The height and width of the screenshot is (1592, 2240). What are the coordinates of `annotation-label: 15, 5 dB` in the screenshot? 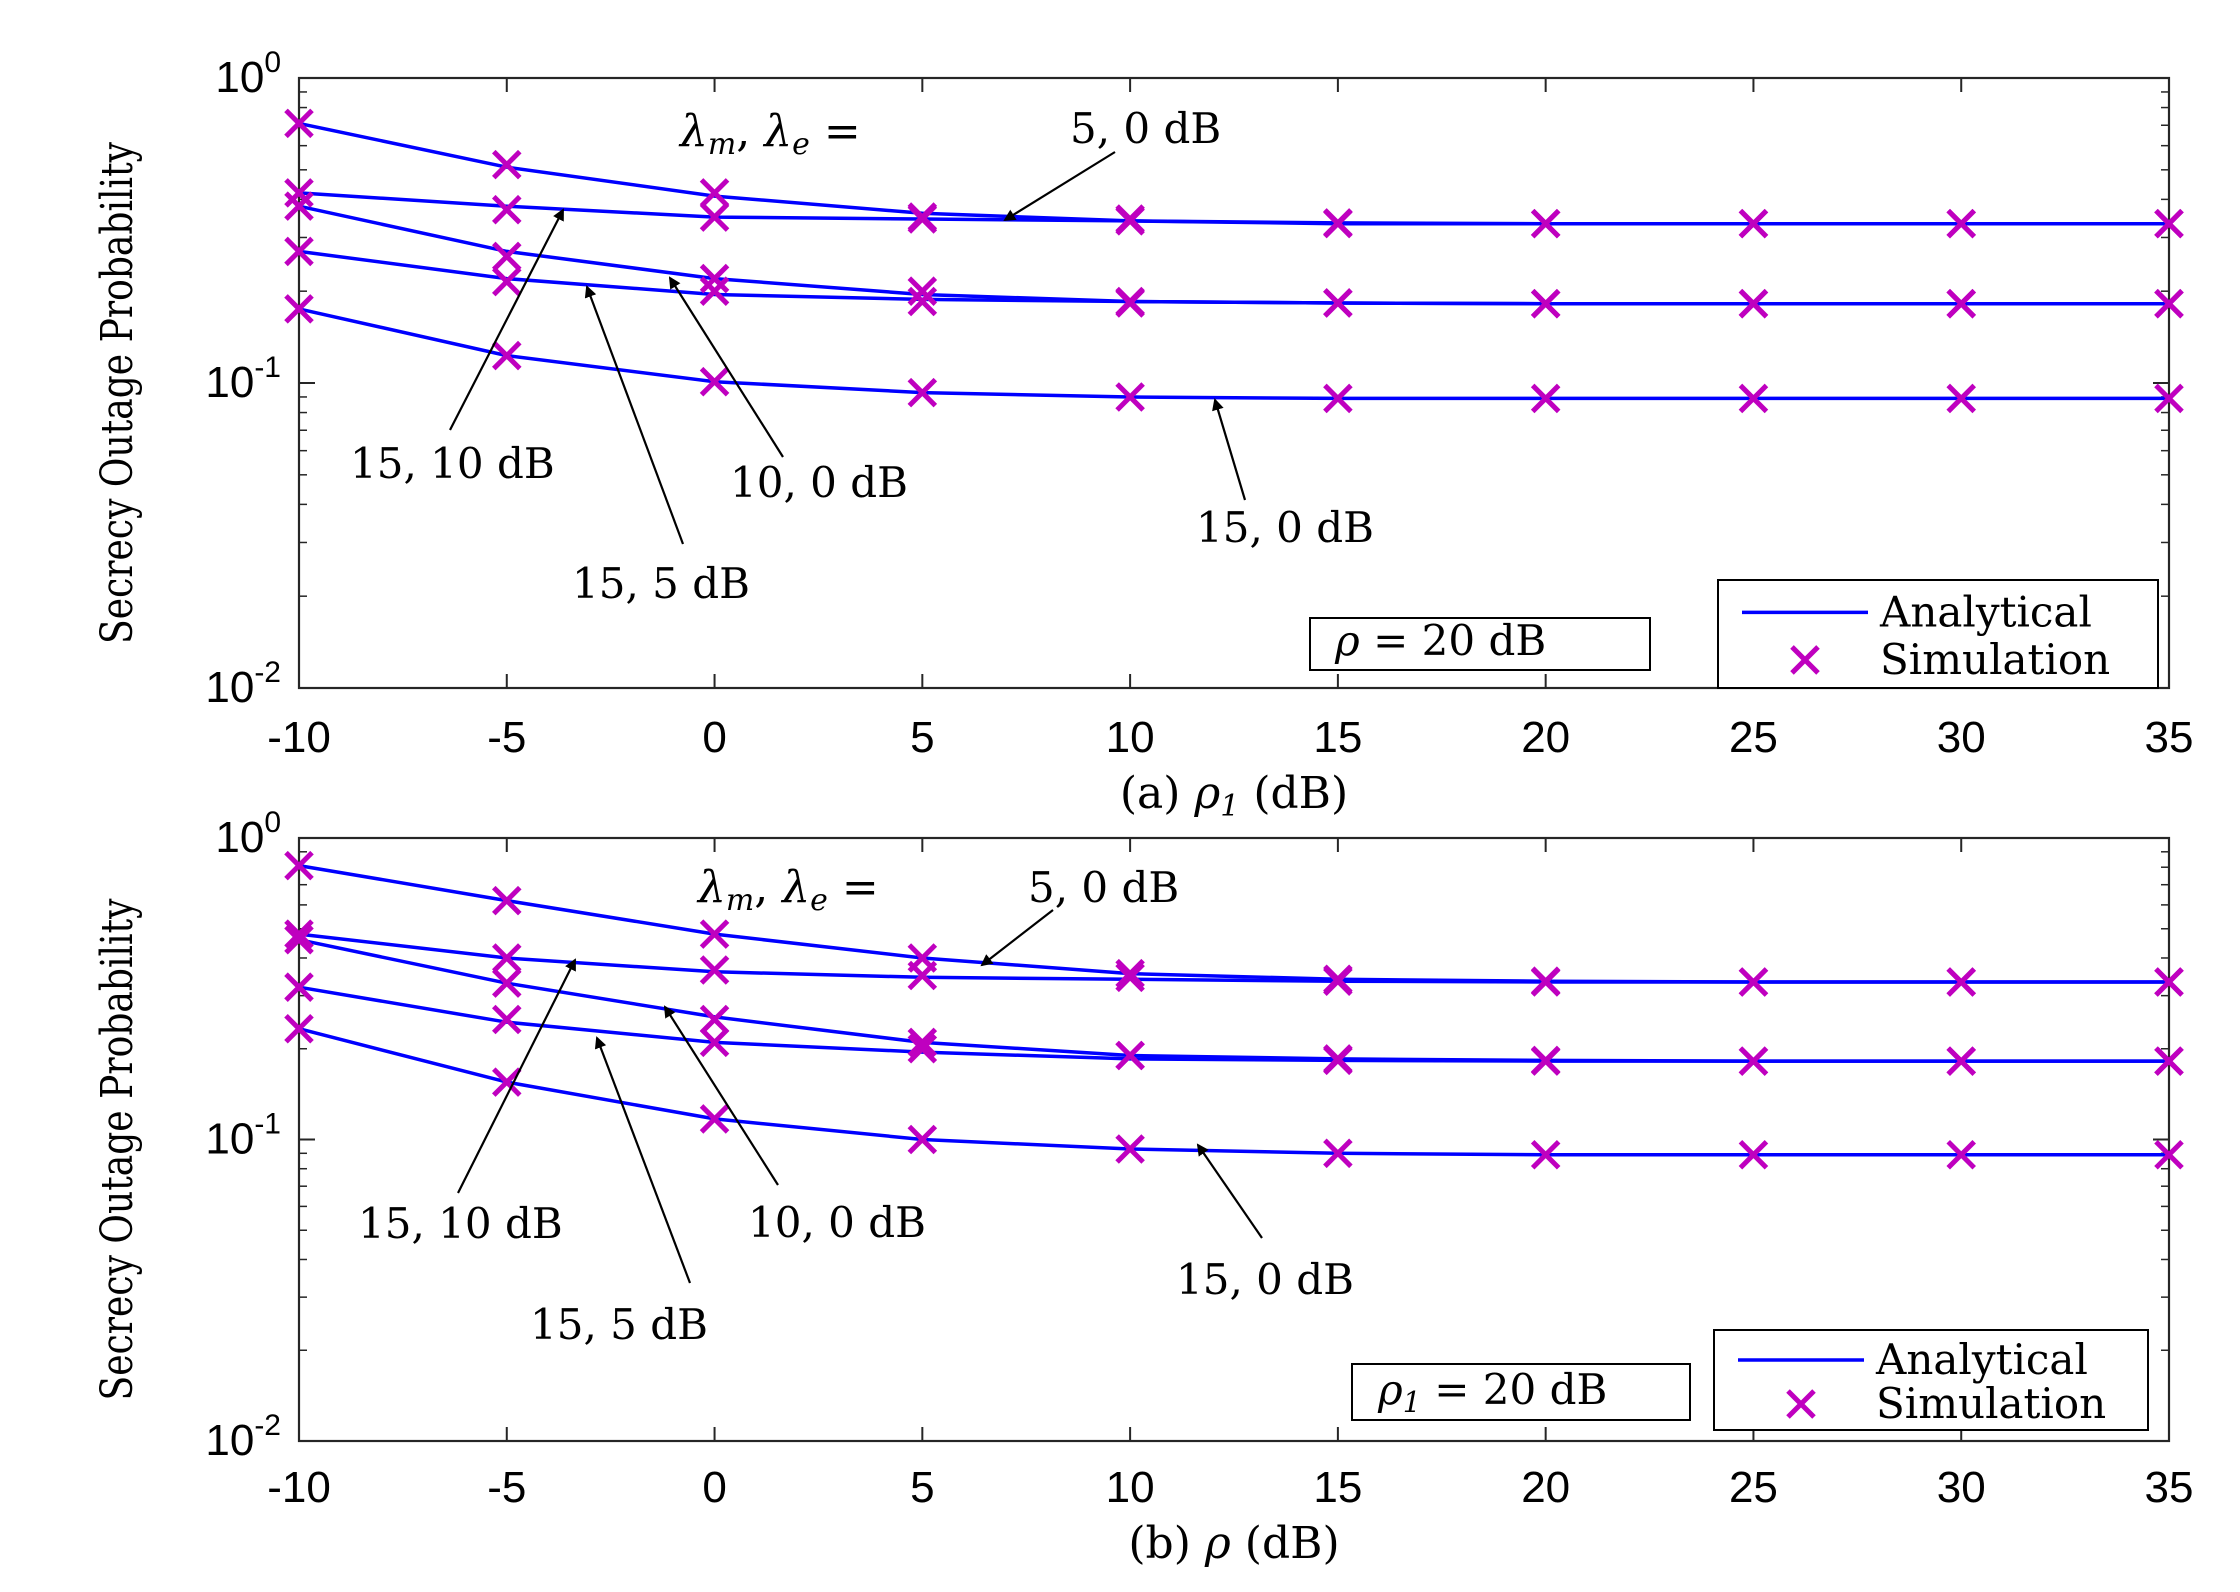 It's located at (661, 583).